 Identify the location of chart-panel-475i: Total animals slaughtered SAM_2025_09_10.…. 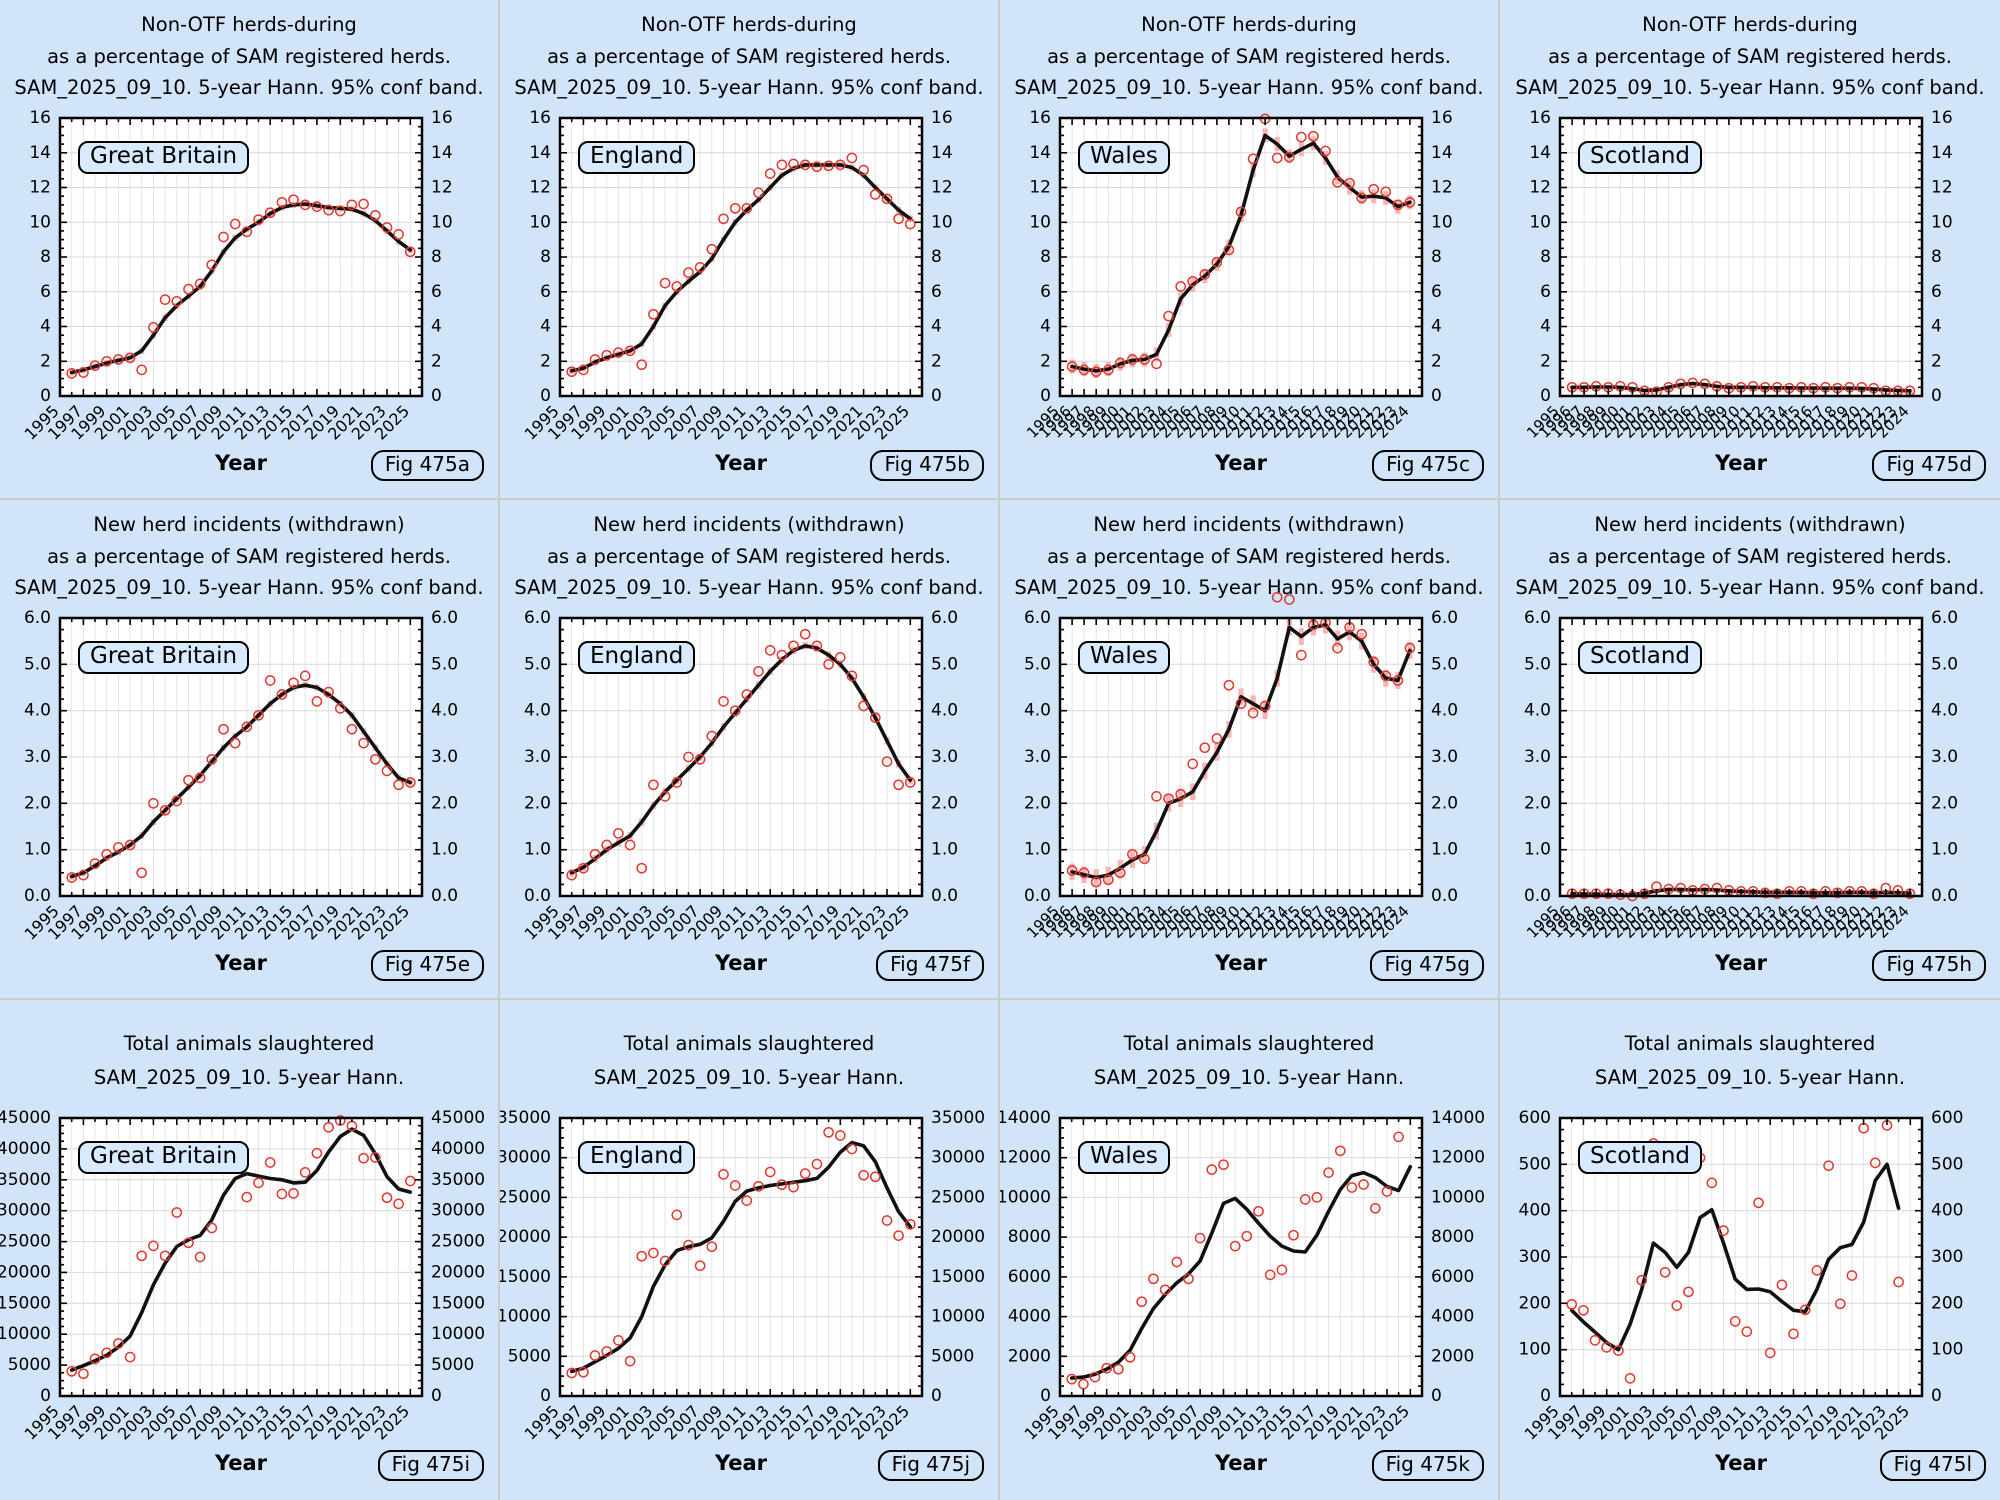
(250, 1250).